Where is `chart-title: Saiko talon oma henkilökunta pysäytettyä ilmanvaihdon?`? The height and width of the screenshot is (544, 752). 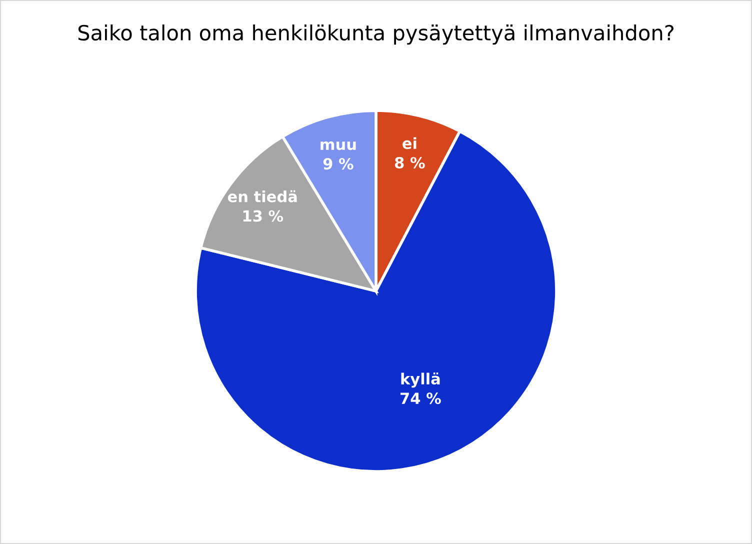
chart-title: Saiko talon oma henkilökunta pysäytettyä ilmanvaihdon? is located at coordinates (376, 34).